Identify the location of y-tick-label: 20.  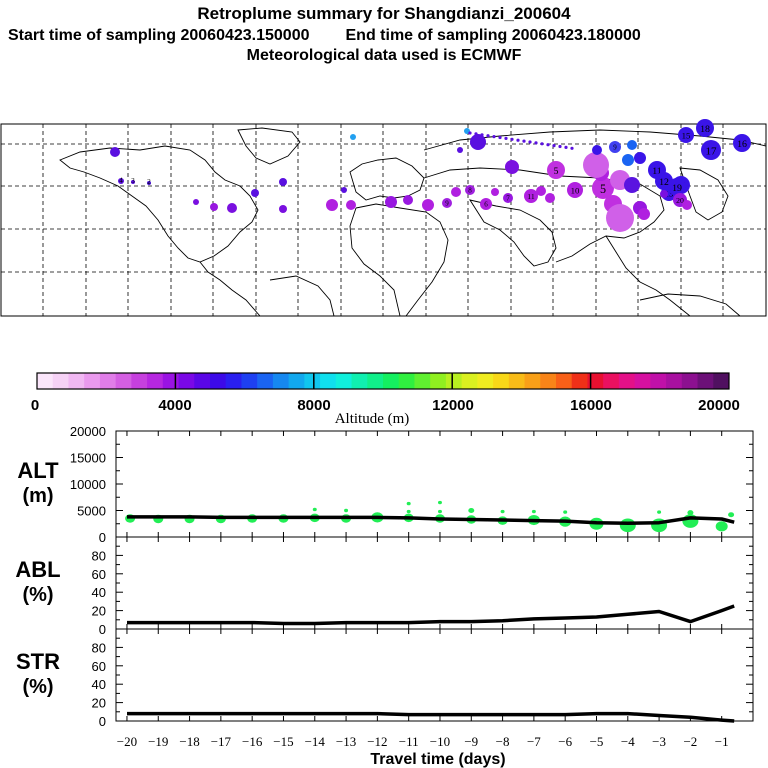
(99, 703).